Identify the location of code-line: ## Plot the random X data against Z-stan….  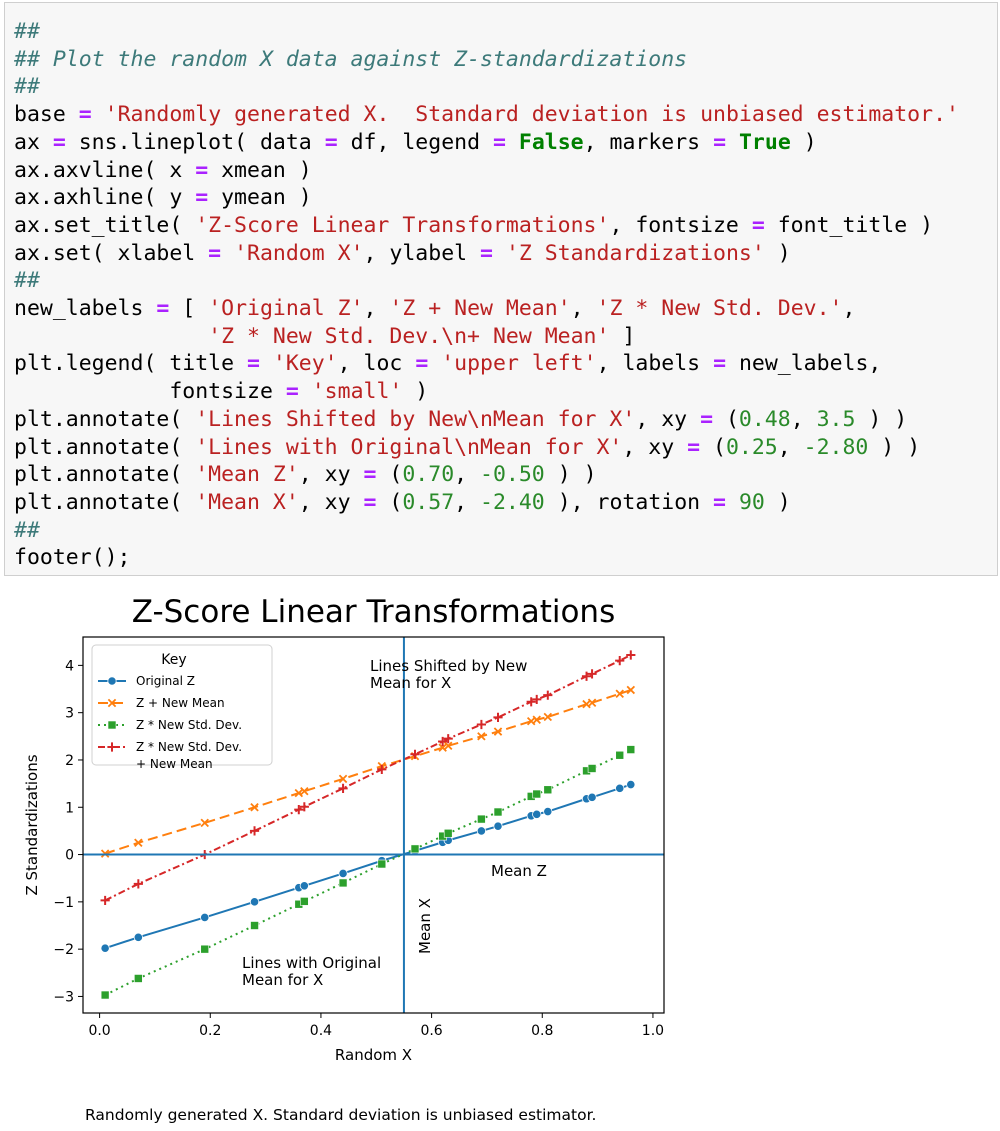
(350, 59).